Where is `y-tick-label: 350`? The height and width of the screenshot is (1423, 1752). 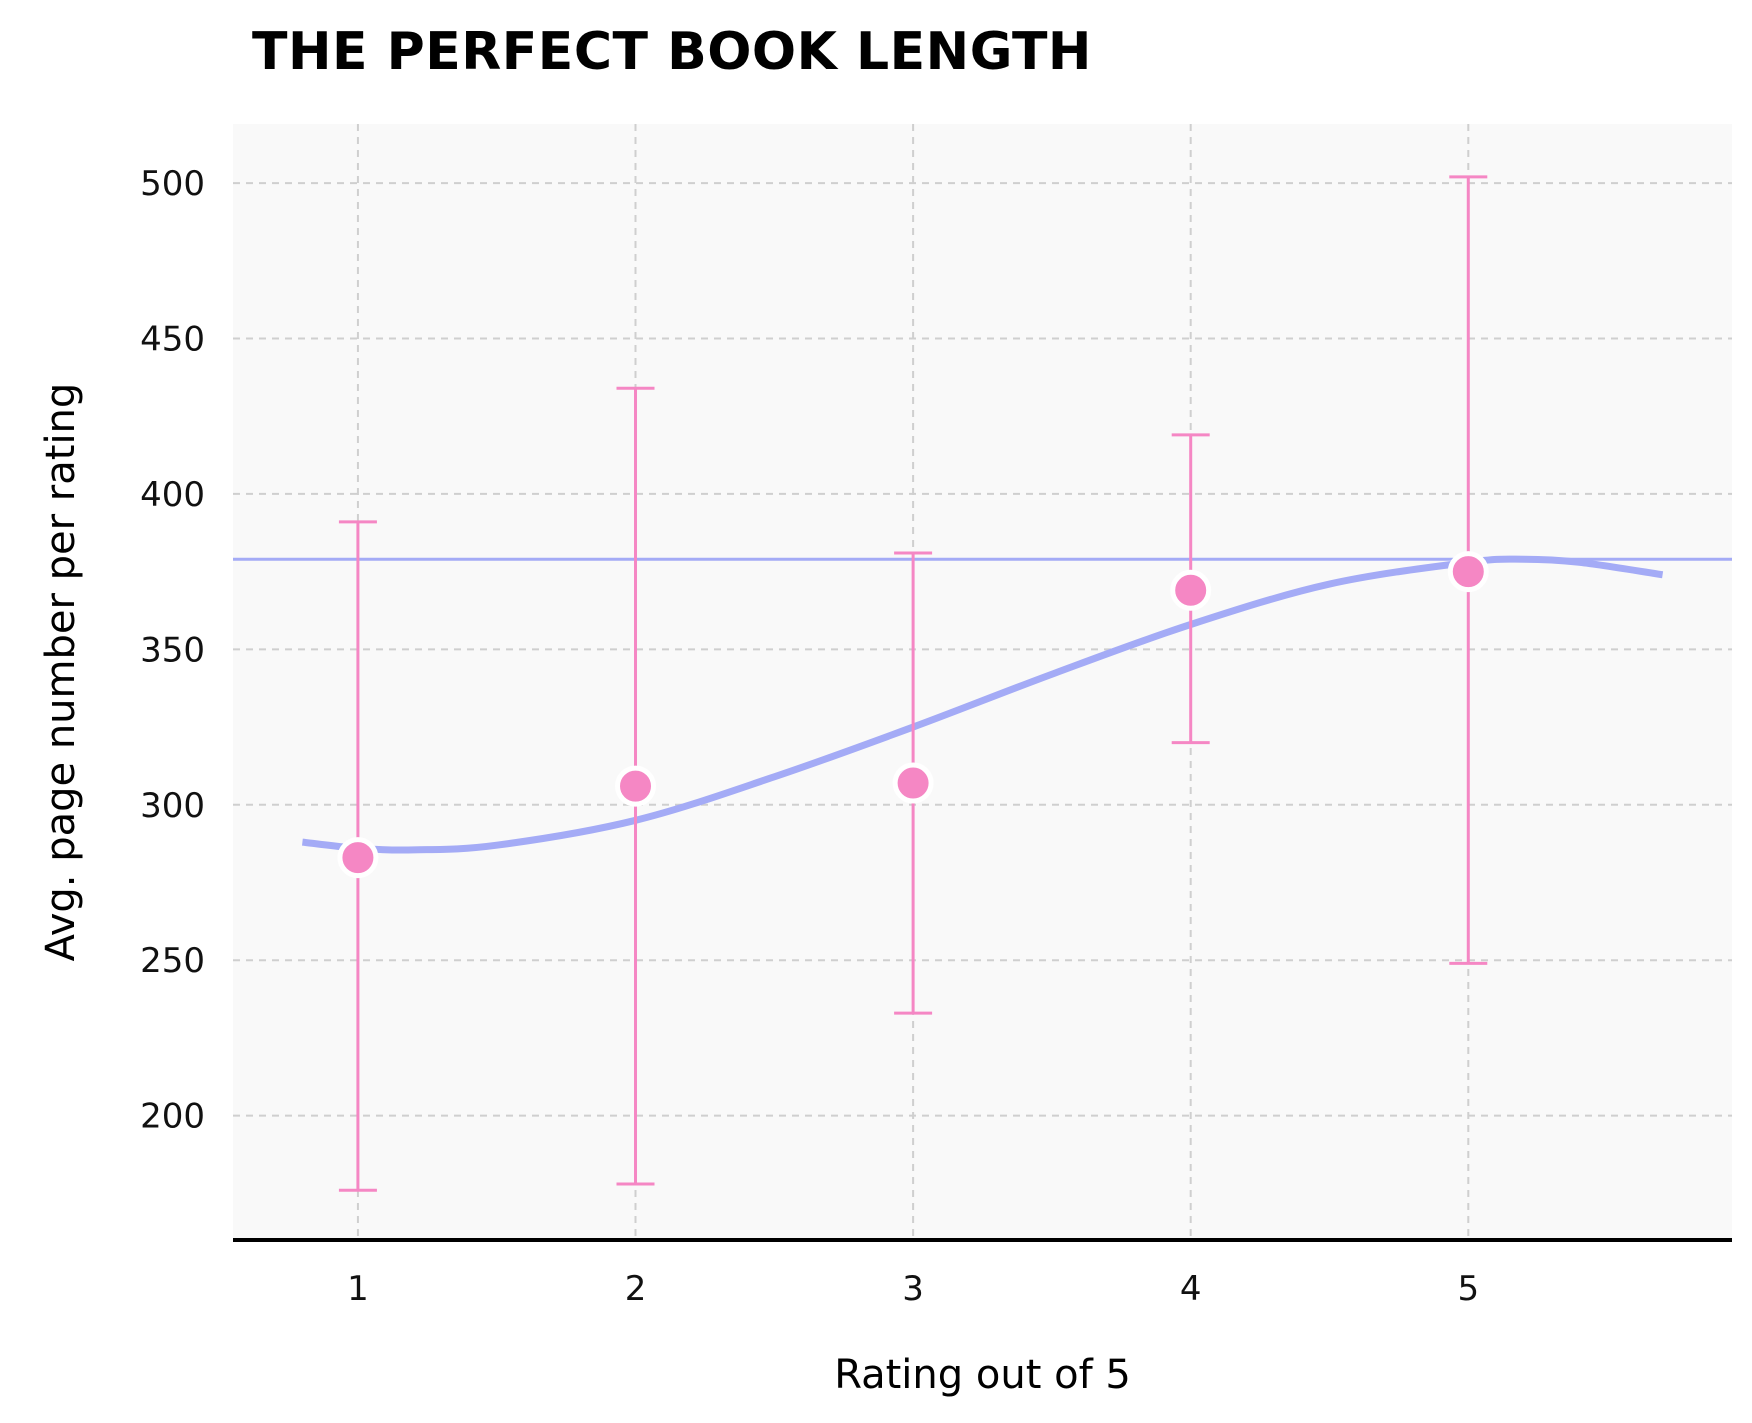
y-tick-label: 350 is located at coordinates (172, 650).